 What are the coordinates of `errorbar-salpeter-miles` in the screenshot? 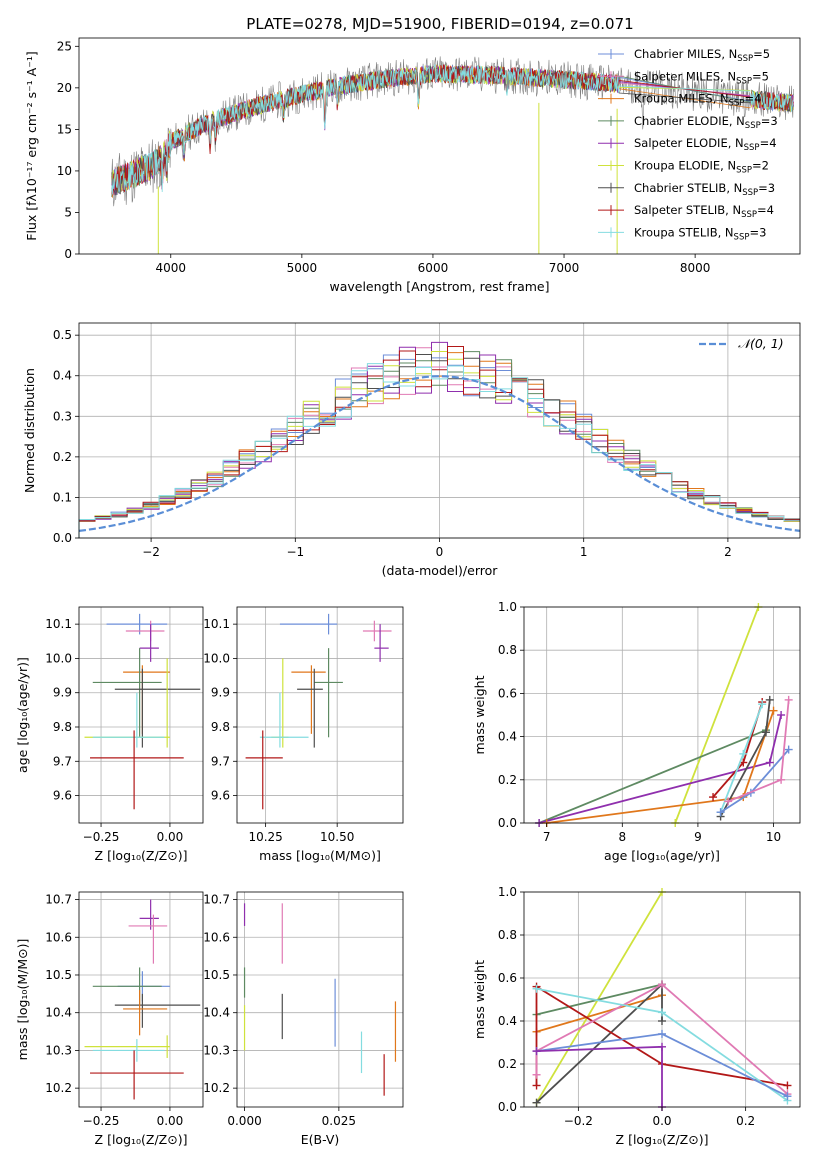 It's located at (148, 939).